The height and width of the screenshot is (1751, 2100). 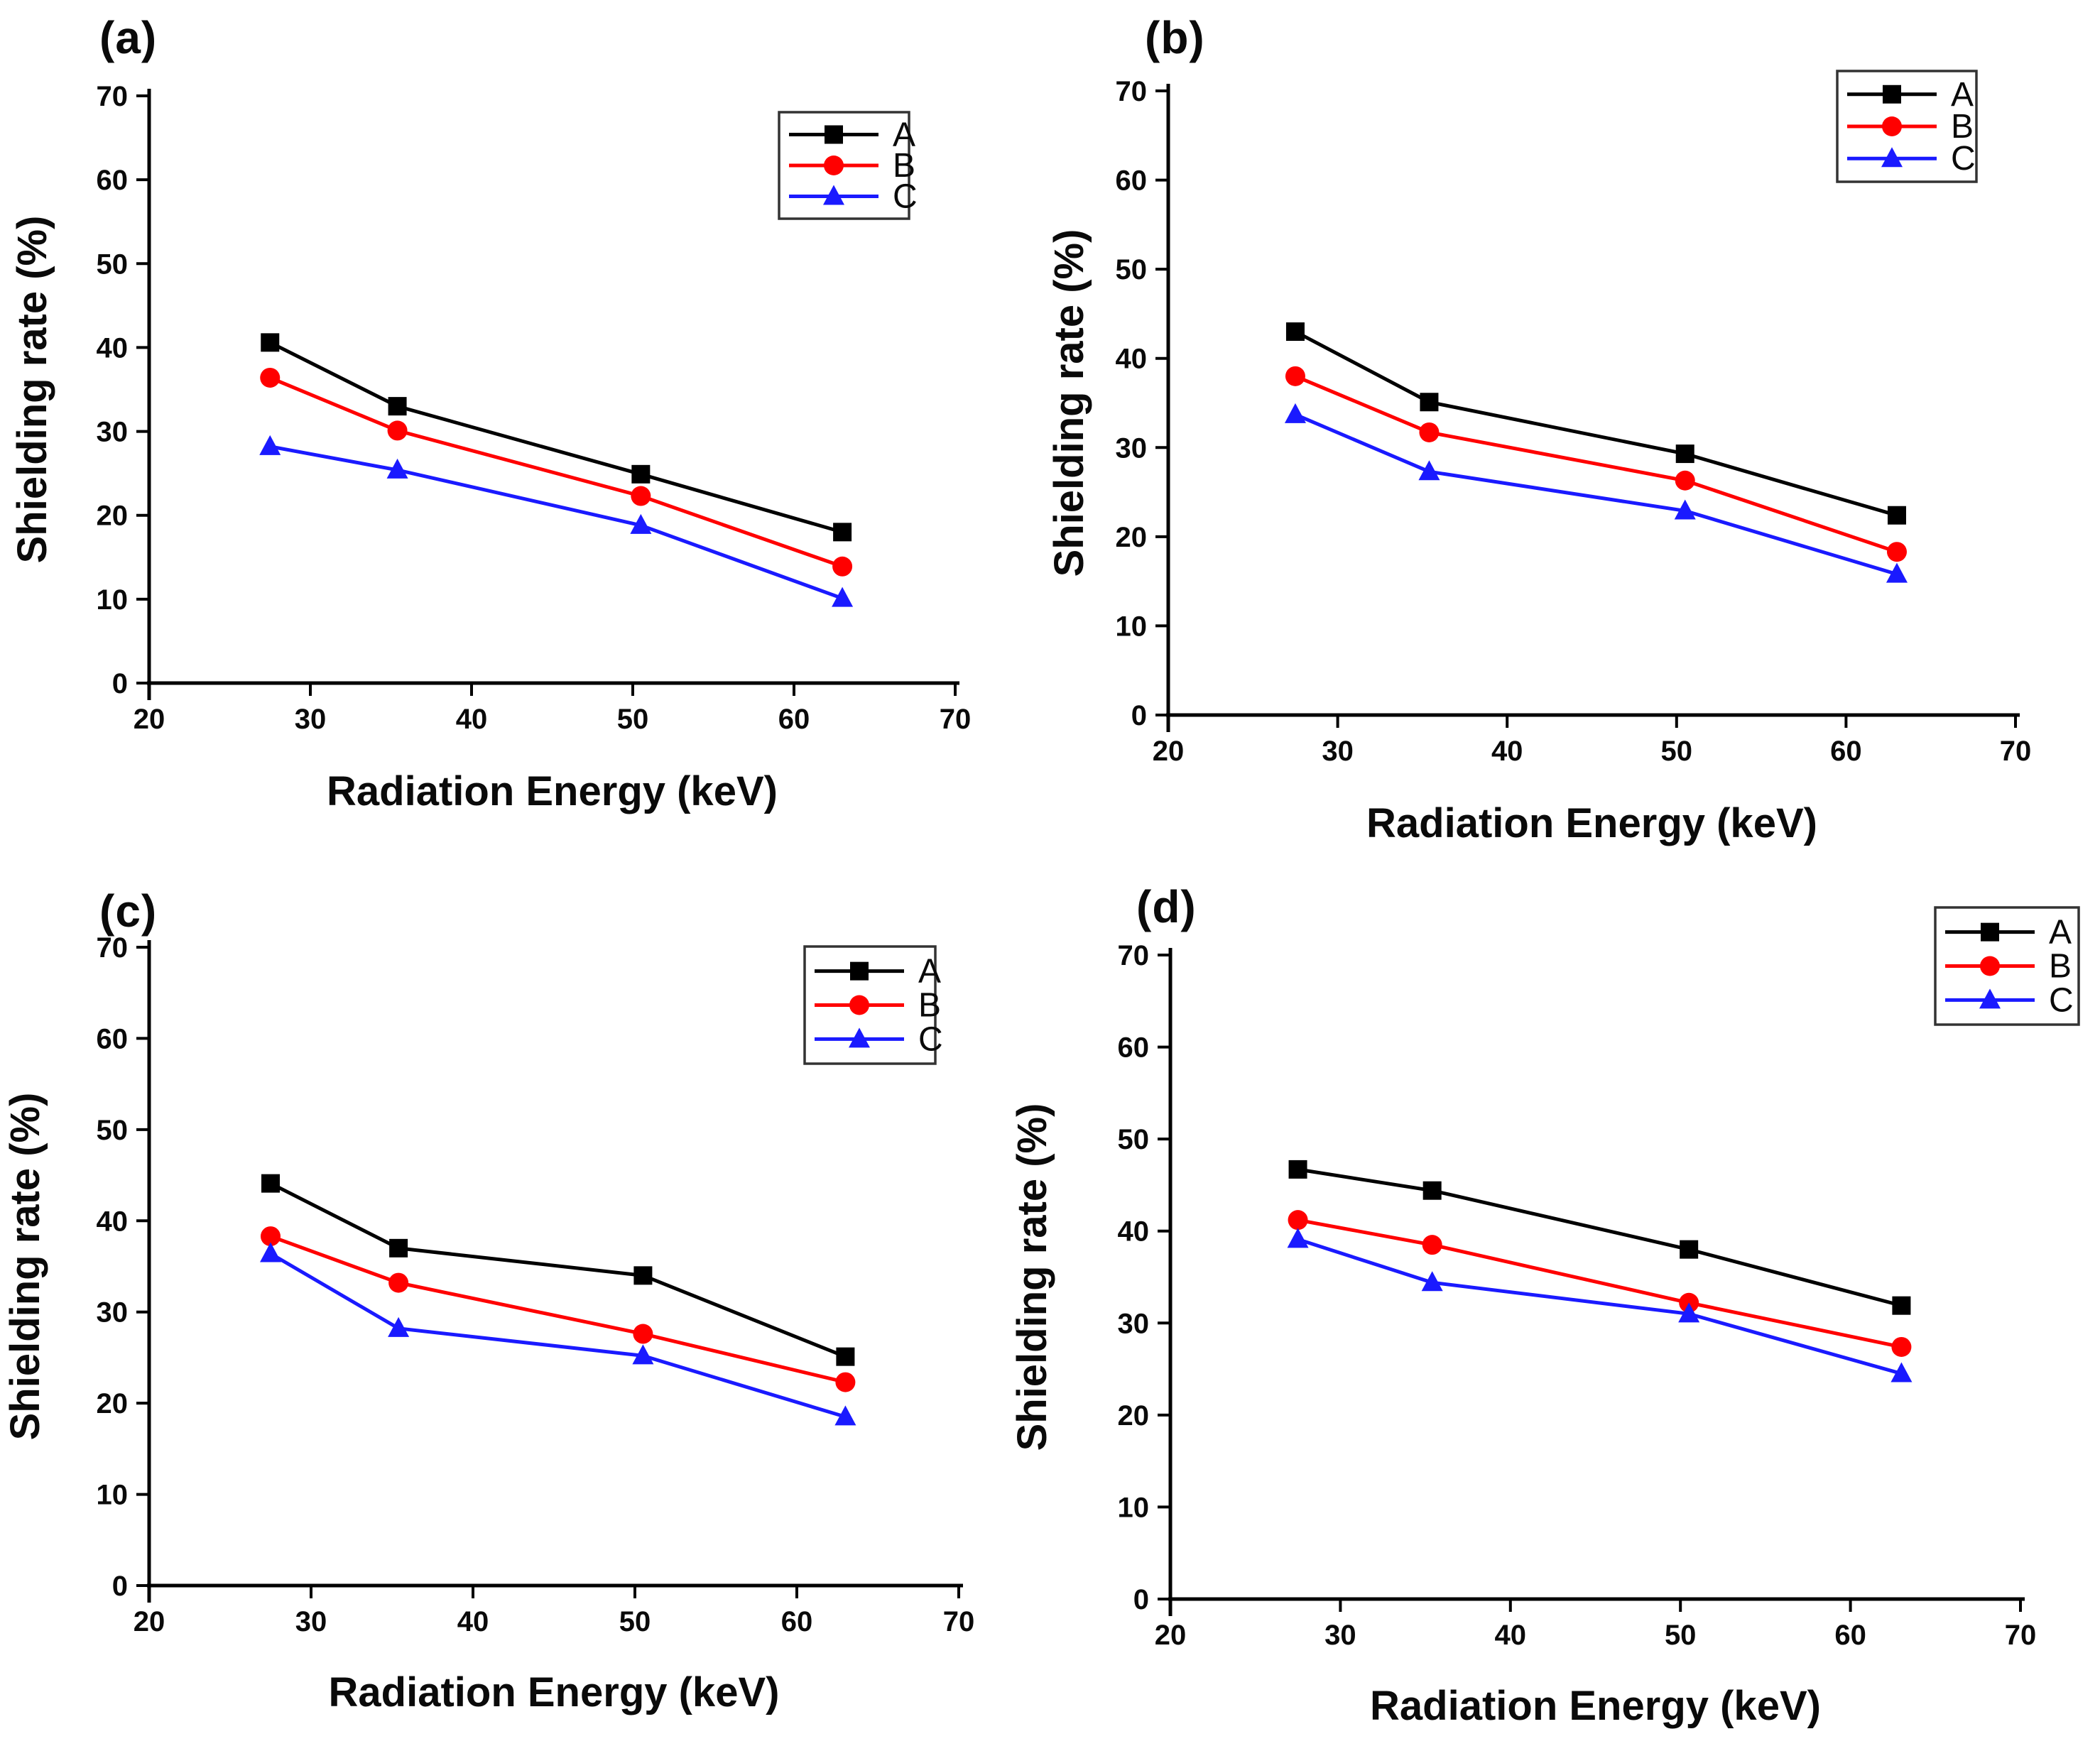 What do you see at coordinates (1166, 906) in the screenshot?
I see `panel-label-d: (d)` at bounding box center [1166, 906].